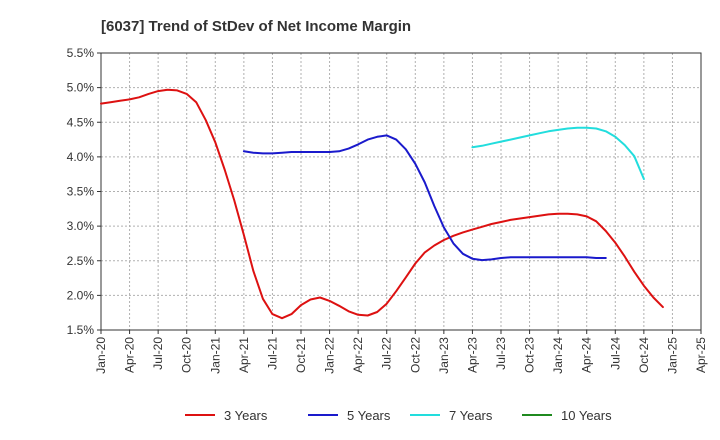  What do you see at coordinates (330, 355) in the screenshot?
I see `x-tick-label: Jan-22` at bounding box center [330, 355].